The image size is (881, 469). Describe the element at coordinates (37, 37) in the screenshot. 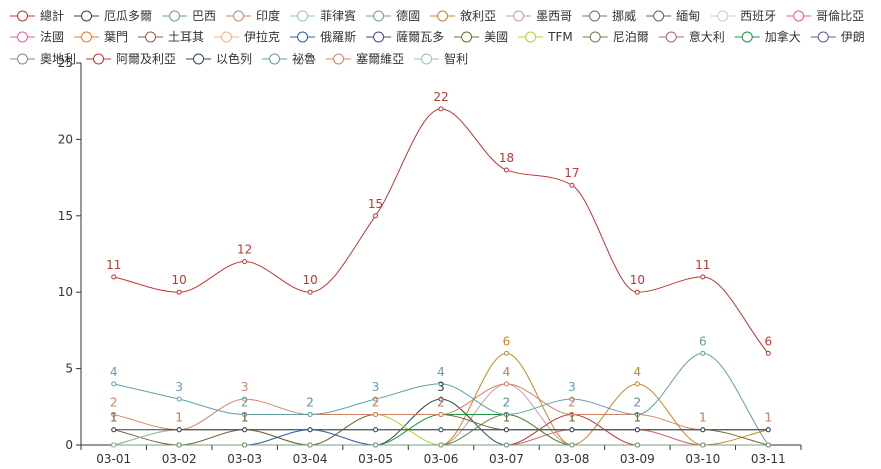

I see `legend-item: 法國` at that location.